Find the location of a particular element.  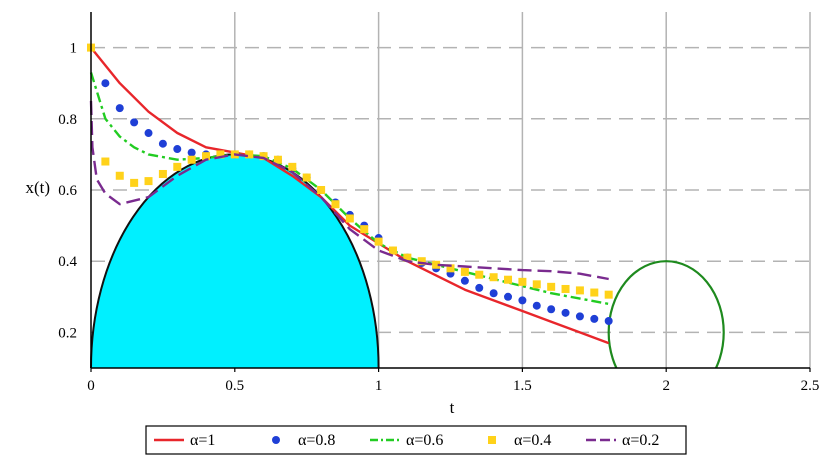

x-tick-label: 2.5 is located at coordinates (810, 386).